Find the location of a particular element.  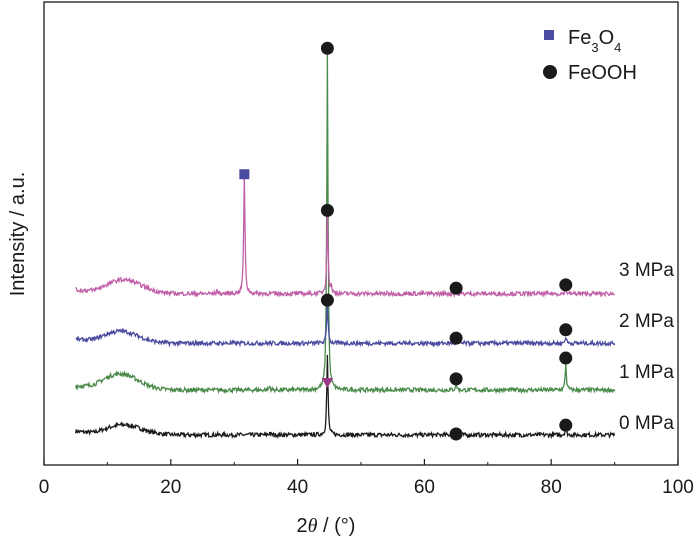

series-label: 1 MPa is located at coordinates (646, 372).